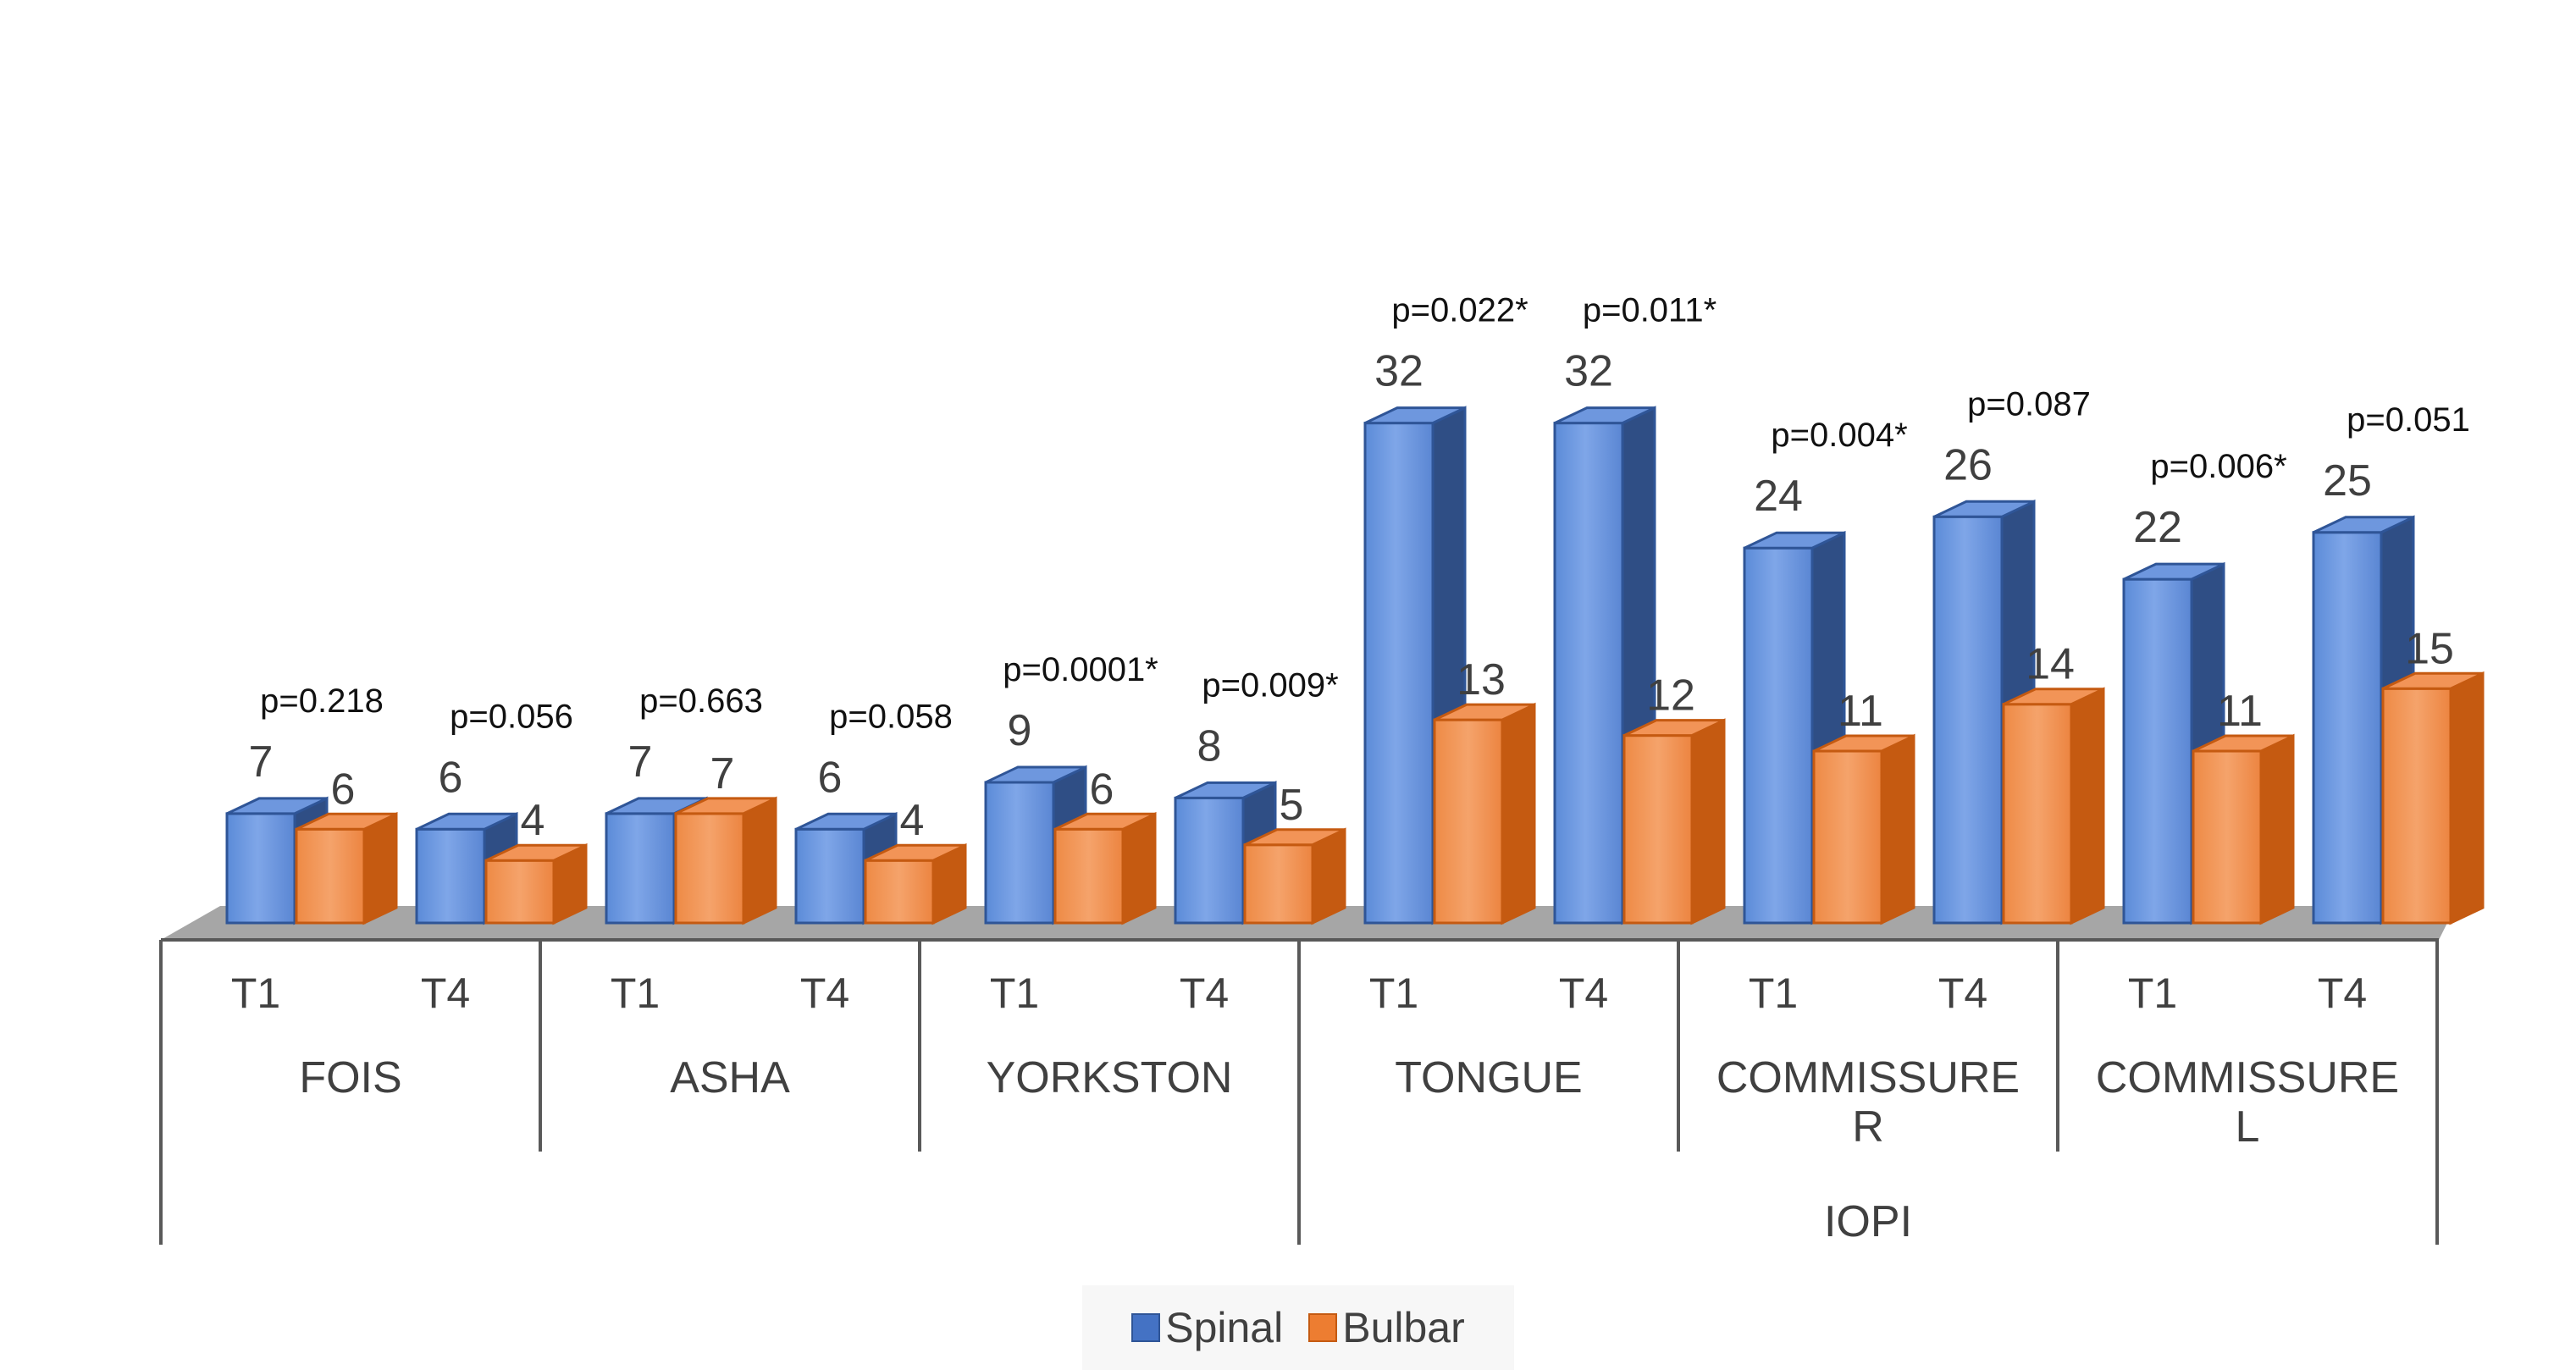  Describe the element at coordinates (2347, 481) in the screenshot. I see `value-label-spinal-11: 25` at that location.